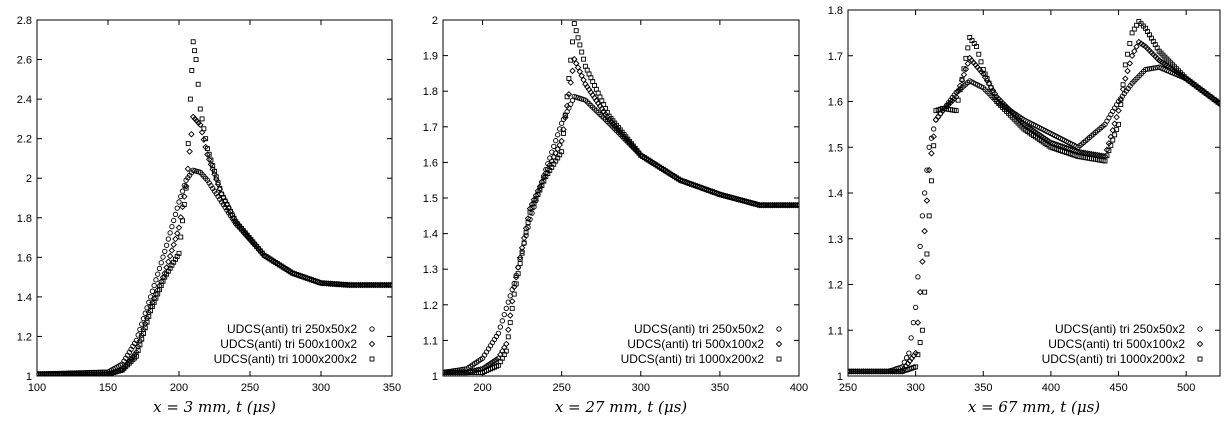 This screenshot has height=421, width=1228. I want to click on x-tick-label: 150, so click(108, 388).